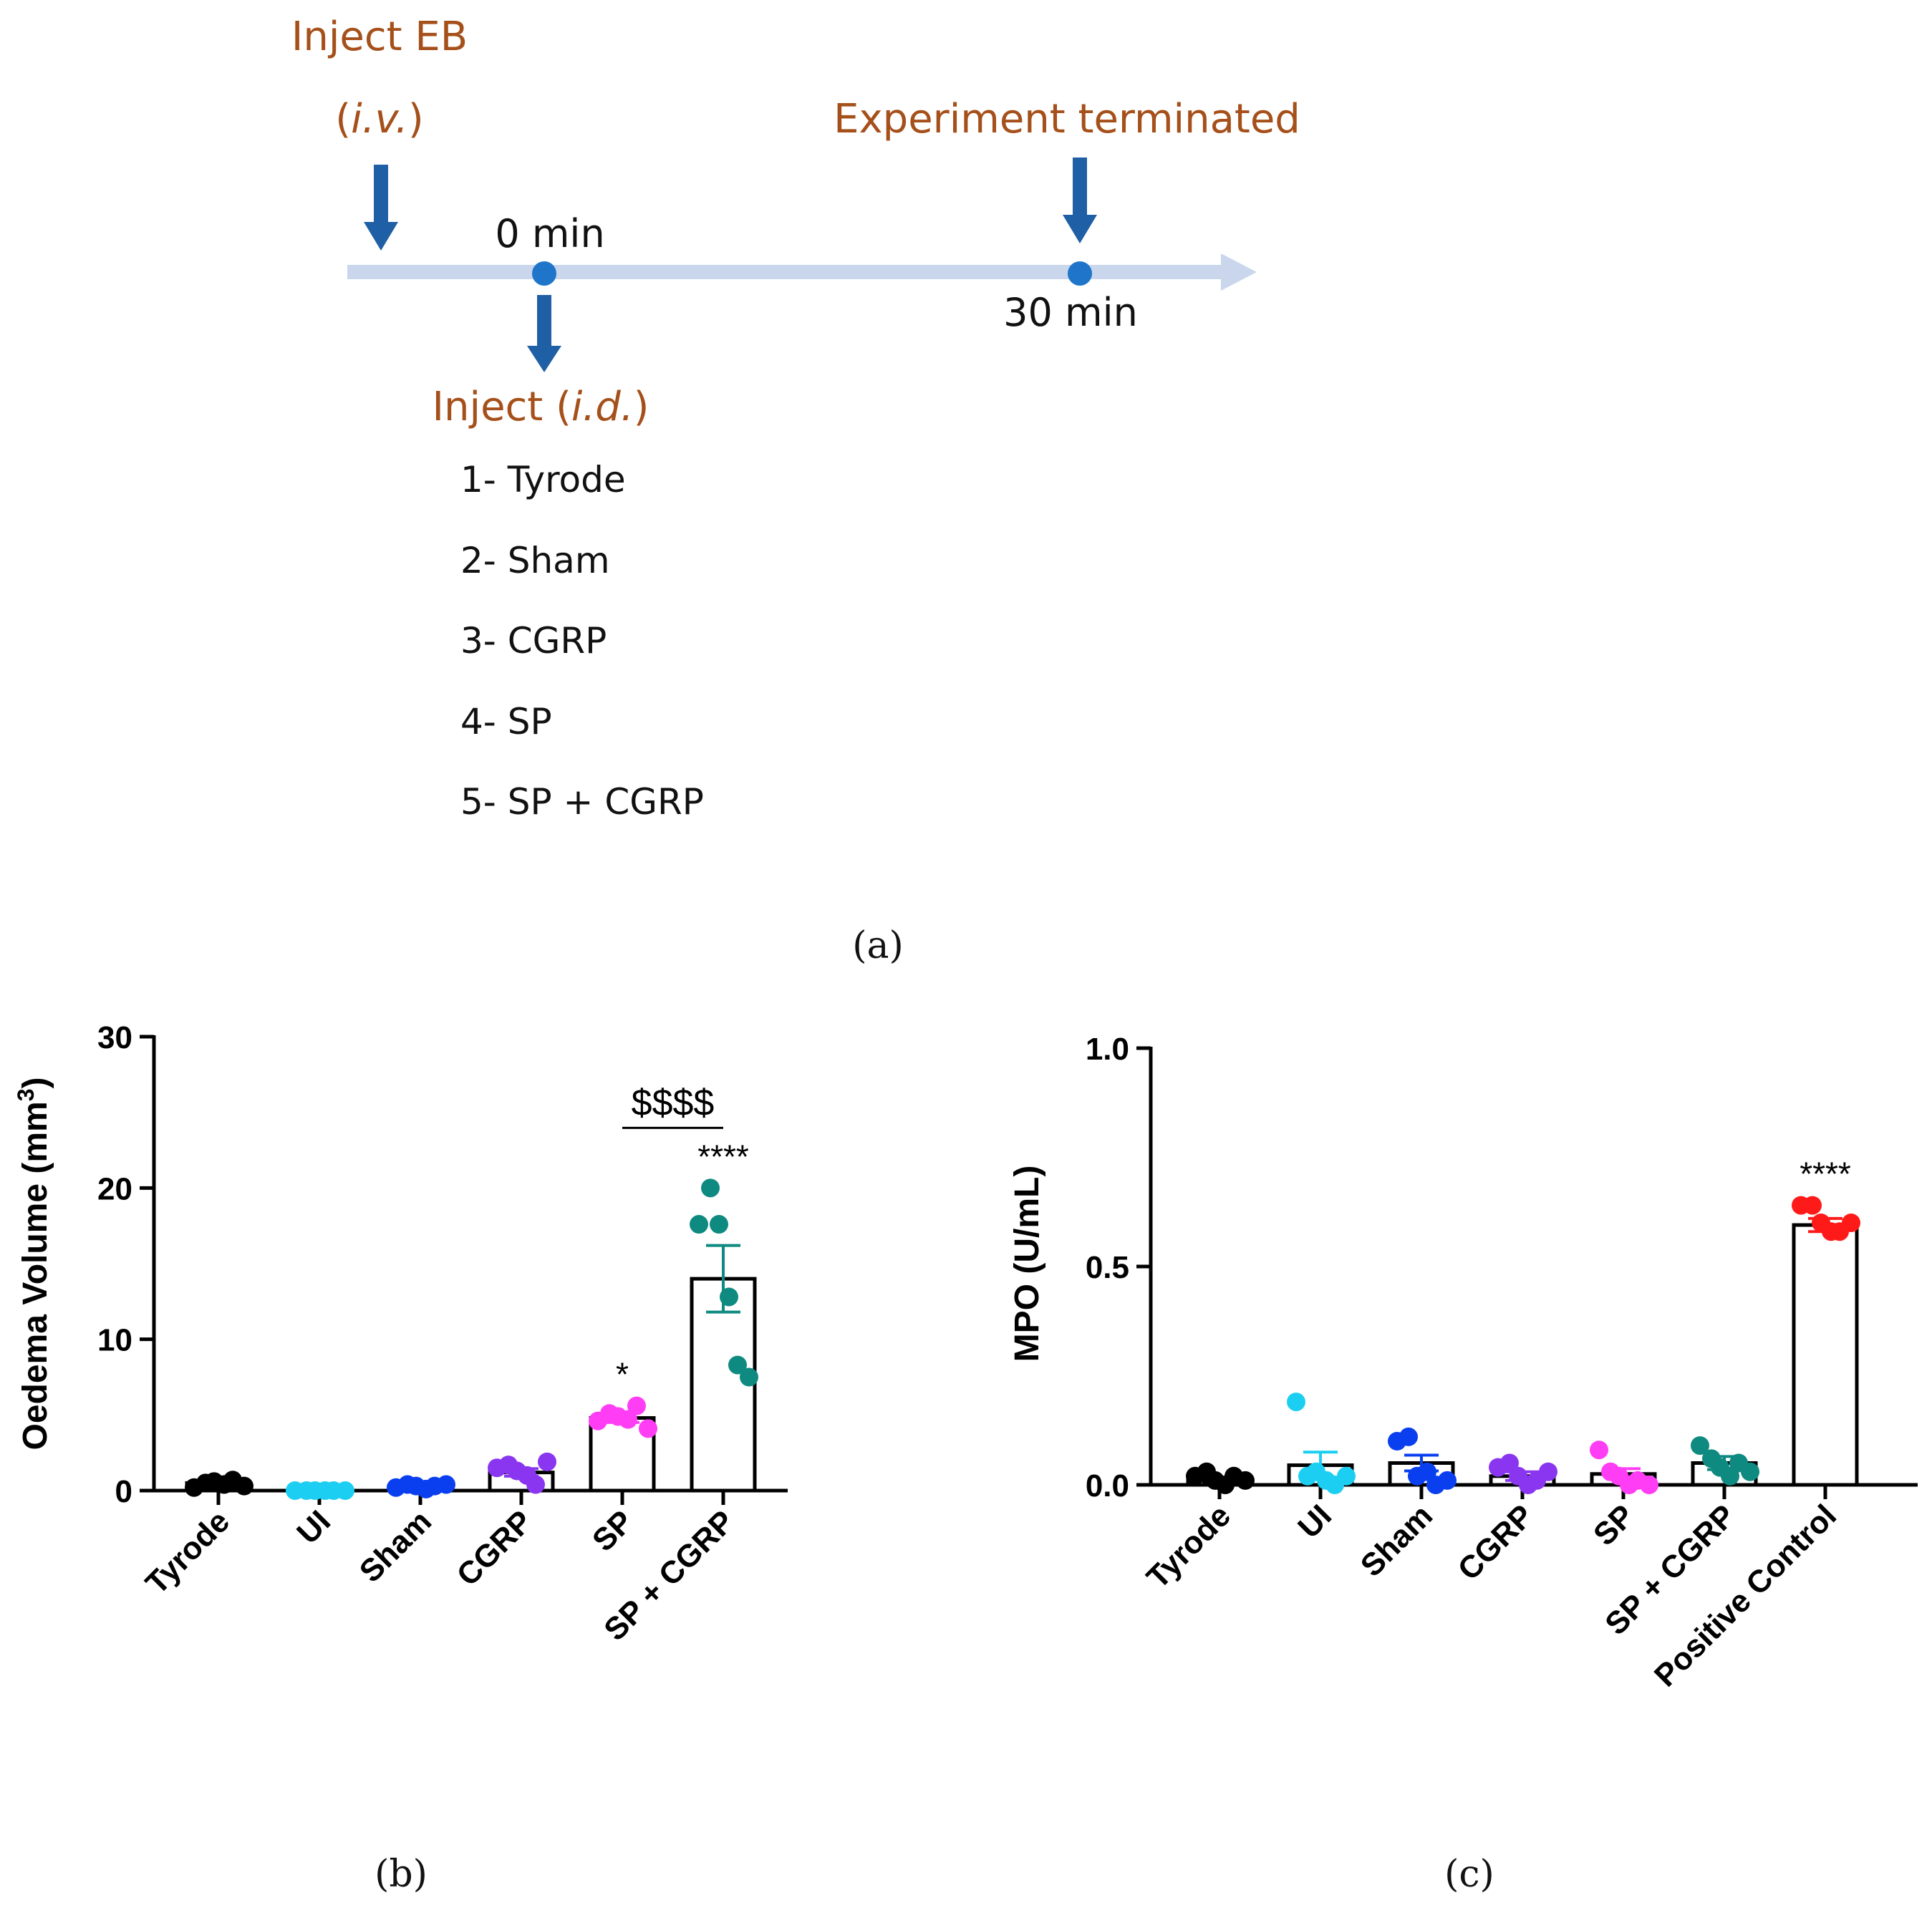  What do you see at coordinates (114, 1340) in the screenshot?
I see `y-tick-label: 10` at bounding box center [114, 1340].